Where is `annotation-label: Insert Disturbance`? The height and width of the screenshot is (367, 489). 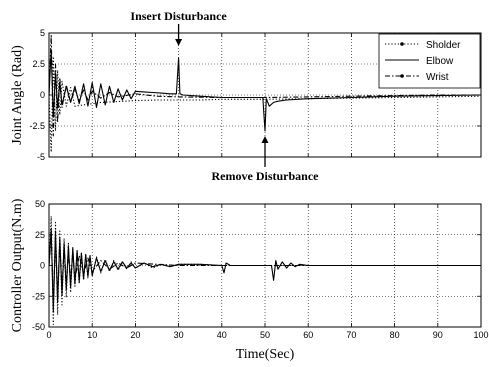
annotation-label: Insert Disturbance is located at coordinates (178, 16).